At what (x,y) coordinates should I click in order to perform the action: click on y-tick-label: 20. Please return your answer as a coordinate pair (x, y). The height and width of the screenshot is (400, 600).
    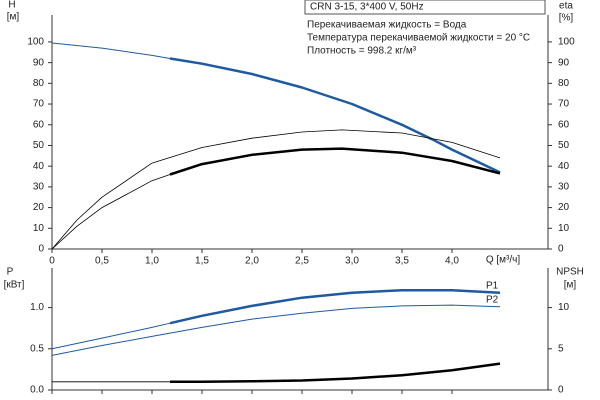
    Looking at the image, I should click on (39, 207).